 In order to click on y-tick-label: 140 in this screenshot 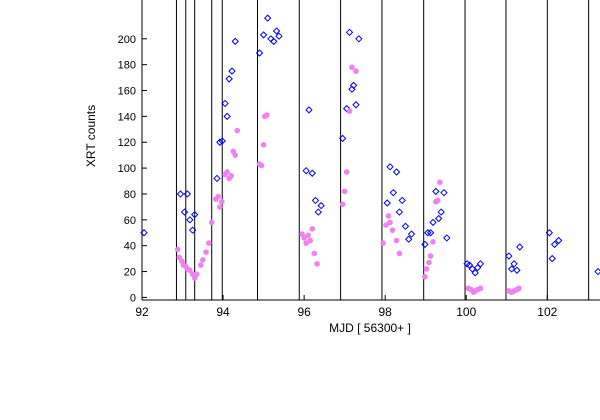, I will do `click(127, 117)`.